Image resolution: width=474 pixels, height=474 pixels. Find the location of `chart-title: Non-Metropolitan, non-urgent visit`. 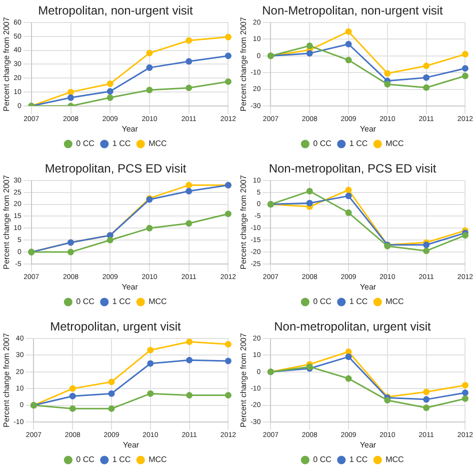

chart-title: Non-Metropolitan, non-urgent visit is located at coordinates (353, 11).